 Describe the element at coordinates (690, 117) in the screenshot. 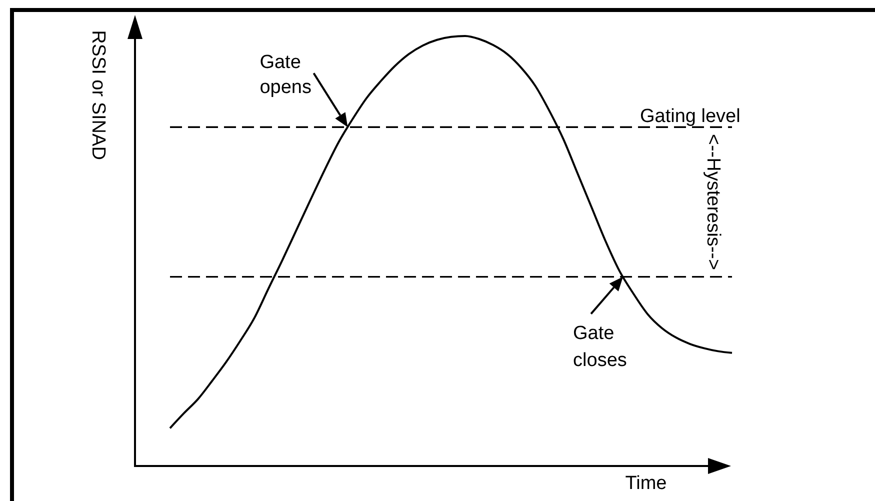

I see `ref-line-label: Gating level` at that location.